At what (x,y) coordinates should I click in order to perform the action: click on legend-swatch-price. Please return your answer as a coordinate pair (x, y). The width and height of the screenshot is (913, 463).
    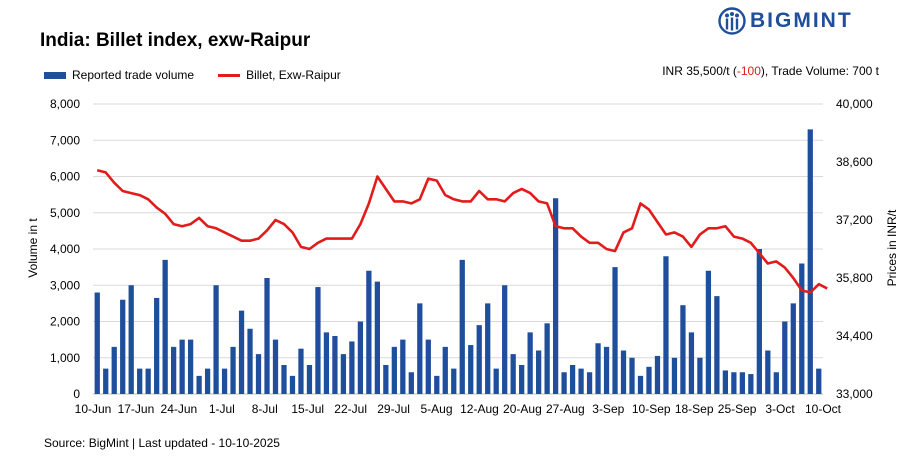
    Looking at the image, I should click on (229, 75).